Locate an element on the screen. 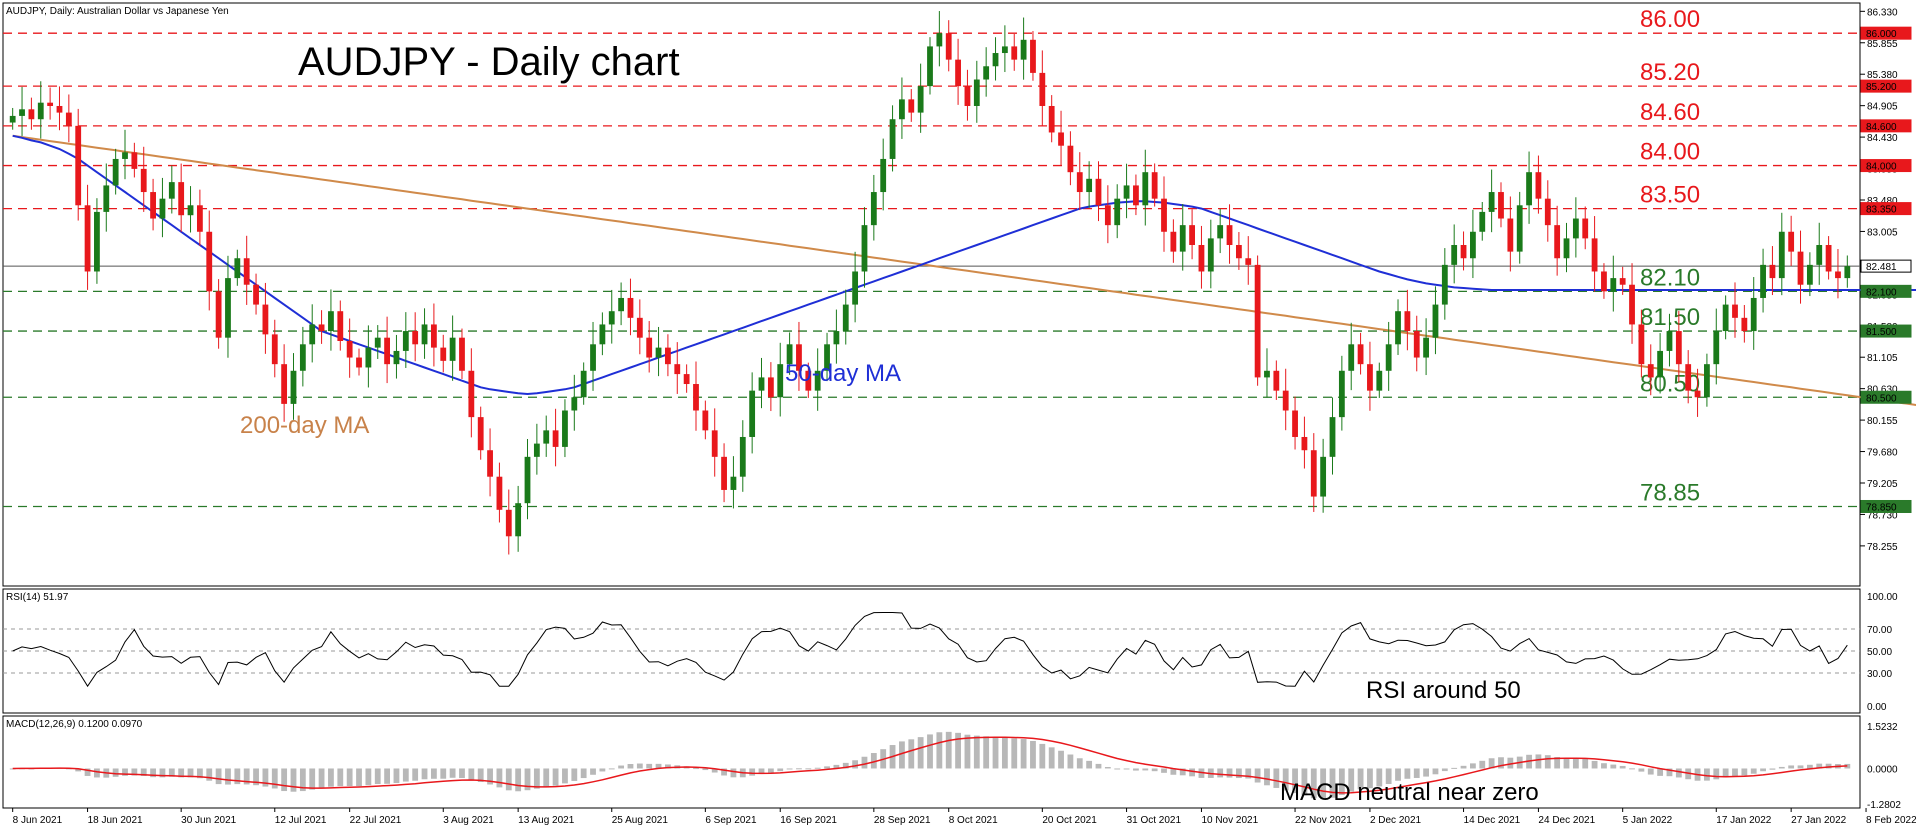  level-label: 84.60 is located at coordinates (1670, 112).